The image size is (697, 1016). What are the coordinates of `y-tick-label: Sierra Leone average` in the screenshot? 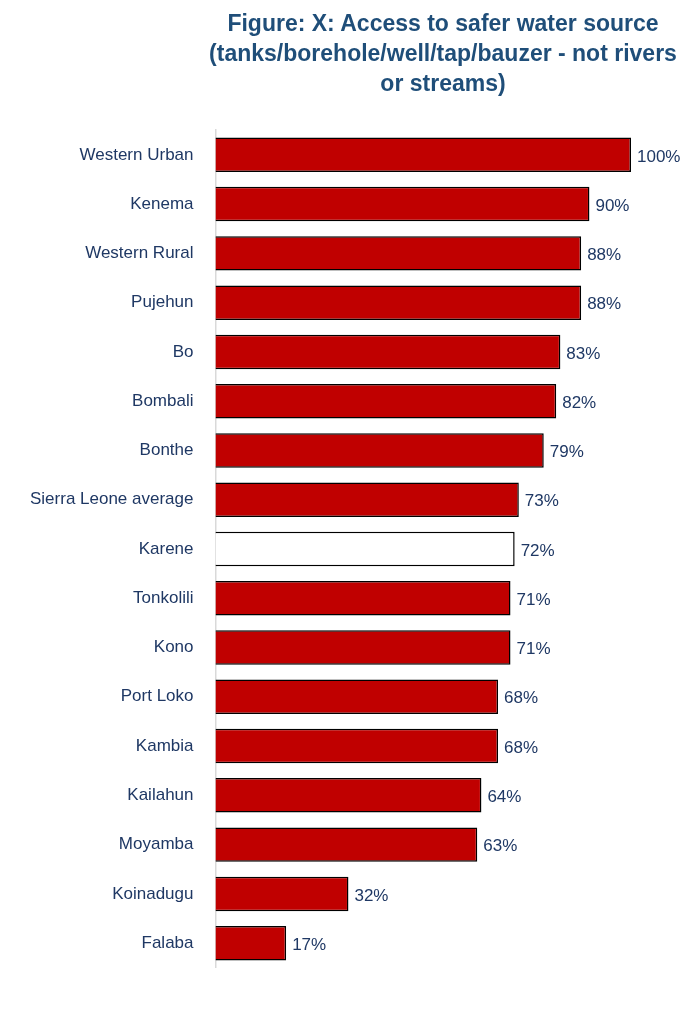 It's located at (111, 499).